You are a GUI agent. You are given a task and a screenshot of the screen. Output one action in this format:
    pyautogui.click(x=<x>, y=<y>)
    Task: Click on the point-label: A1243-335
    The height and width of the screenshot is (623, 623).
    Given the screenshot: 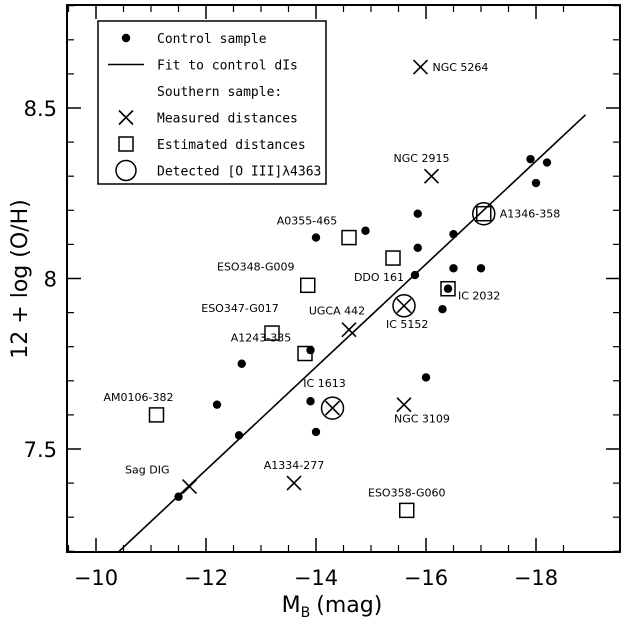 What is the action you would take?
    pyautogui.click(x=261, y=338)
    